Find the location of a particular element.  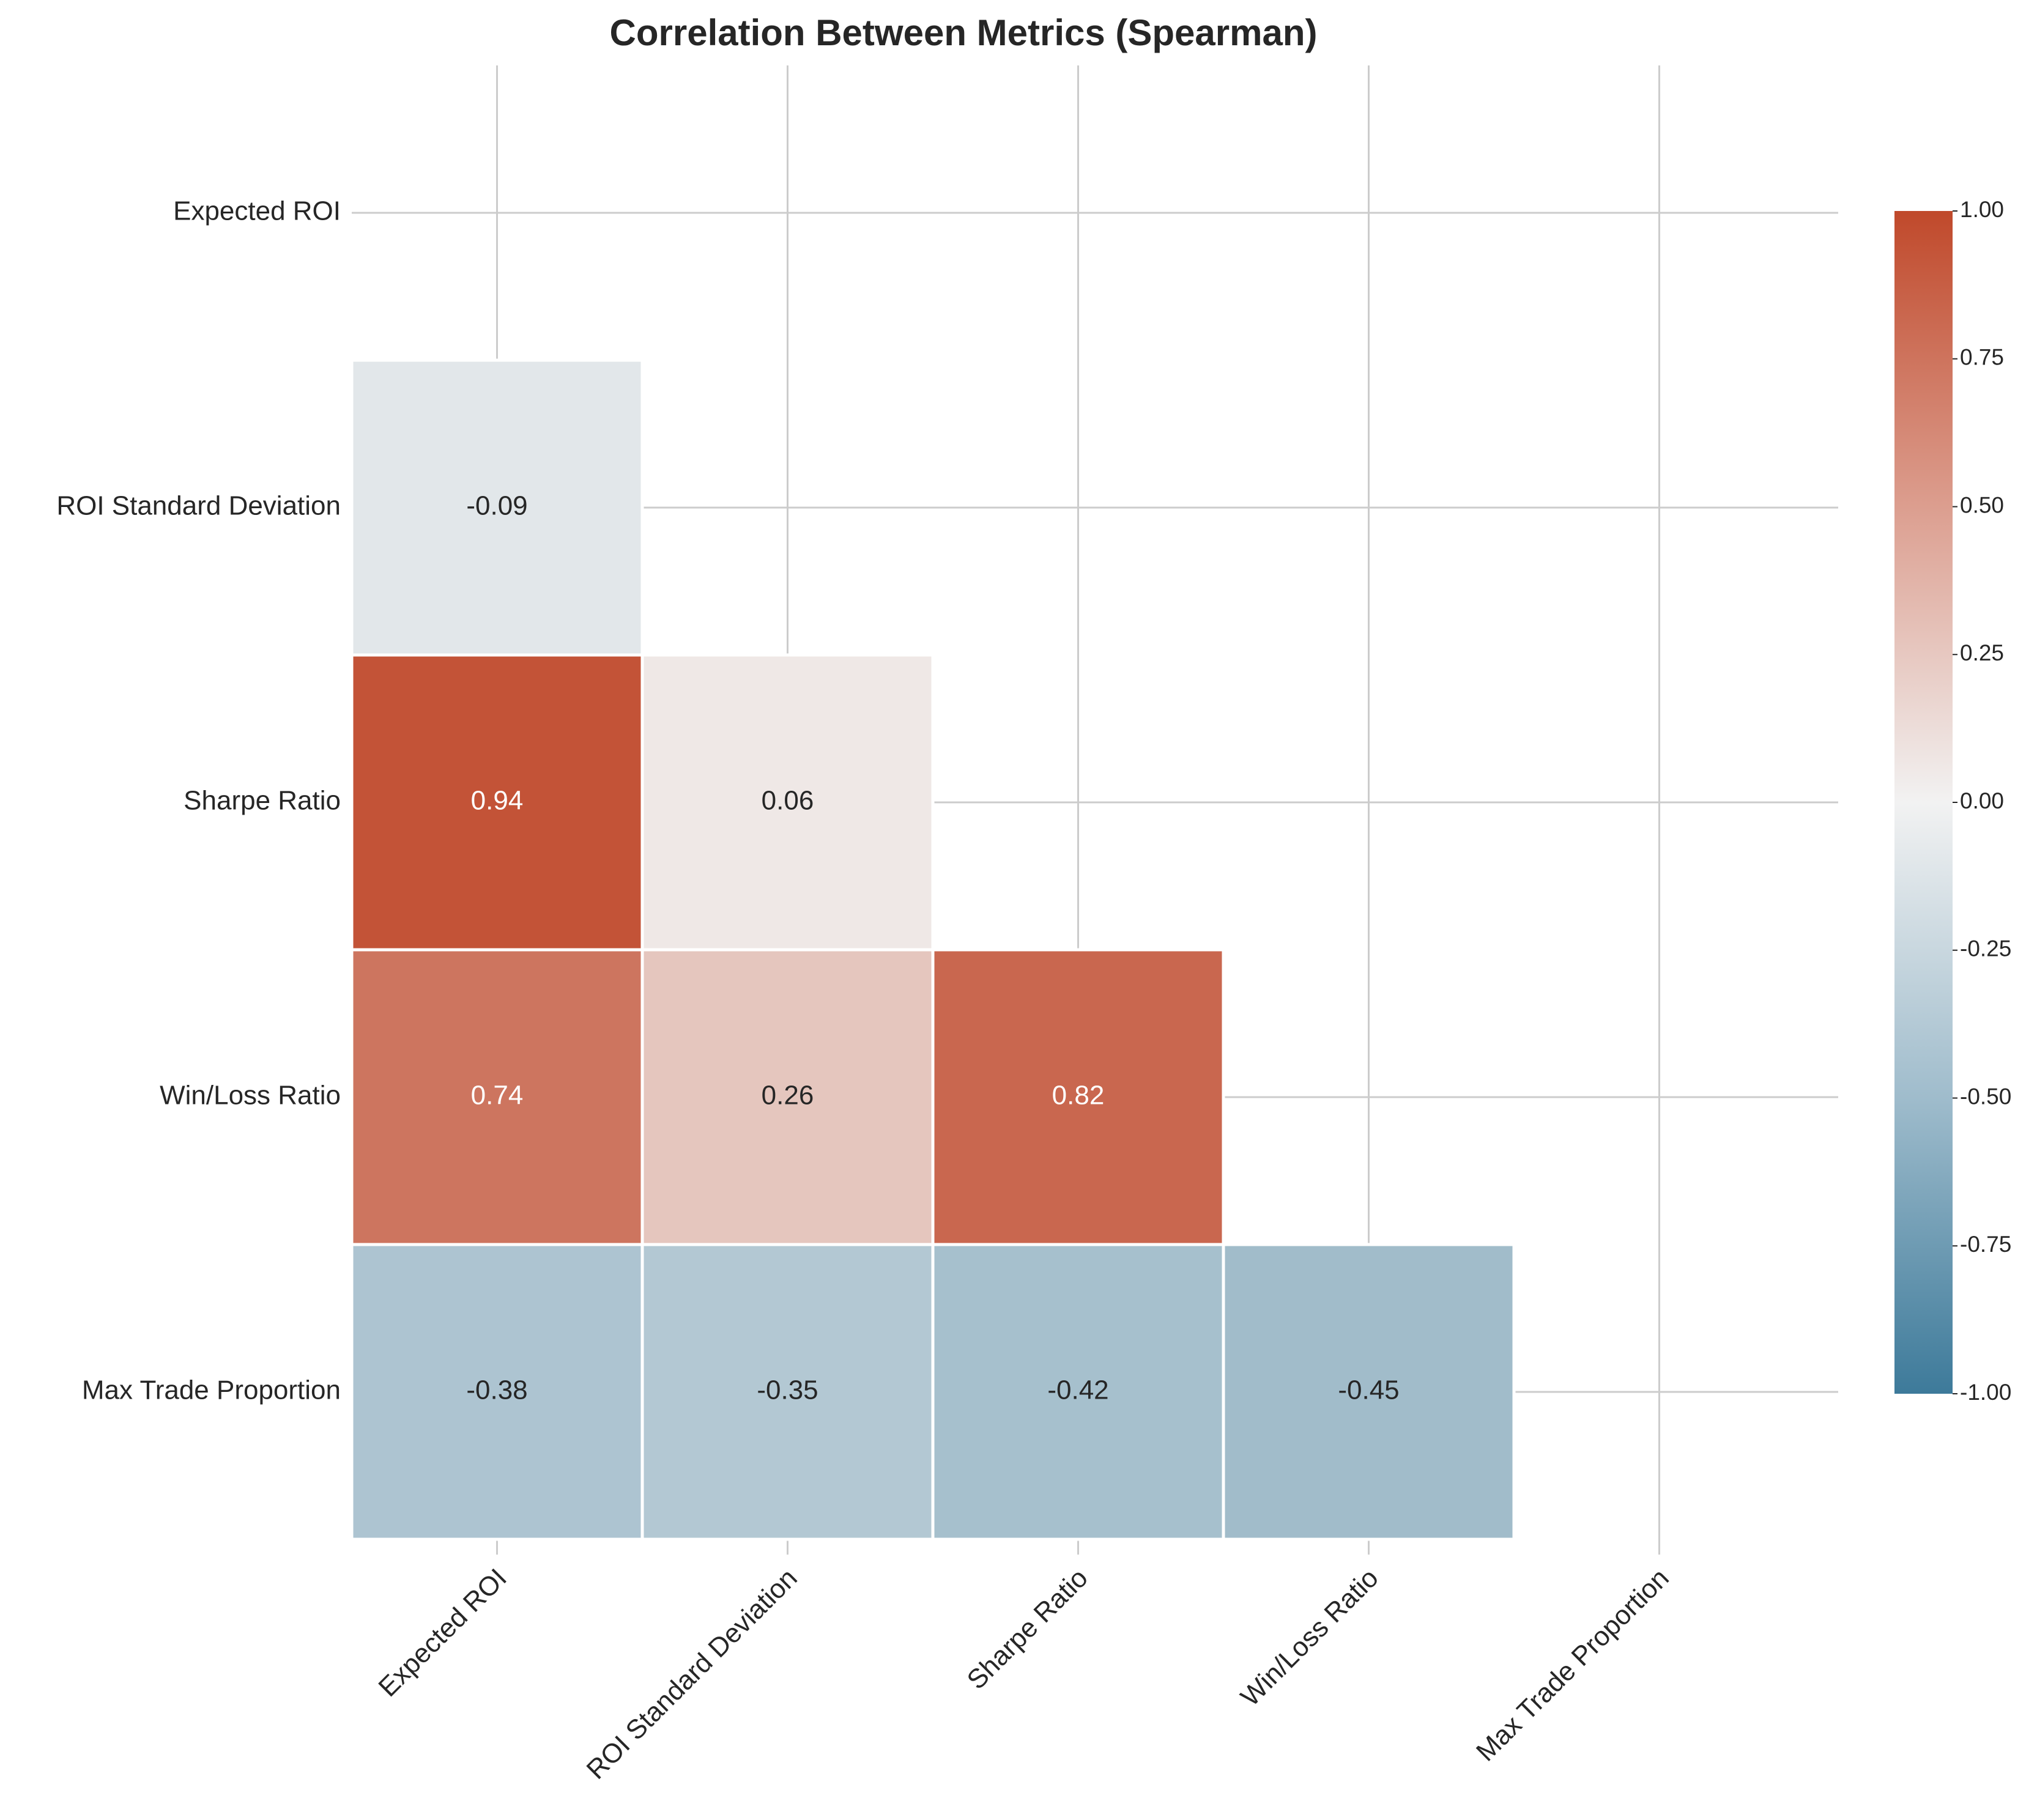

colorbar-gradient is located at coordinates (1923, 802).